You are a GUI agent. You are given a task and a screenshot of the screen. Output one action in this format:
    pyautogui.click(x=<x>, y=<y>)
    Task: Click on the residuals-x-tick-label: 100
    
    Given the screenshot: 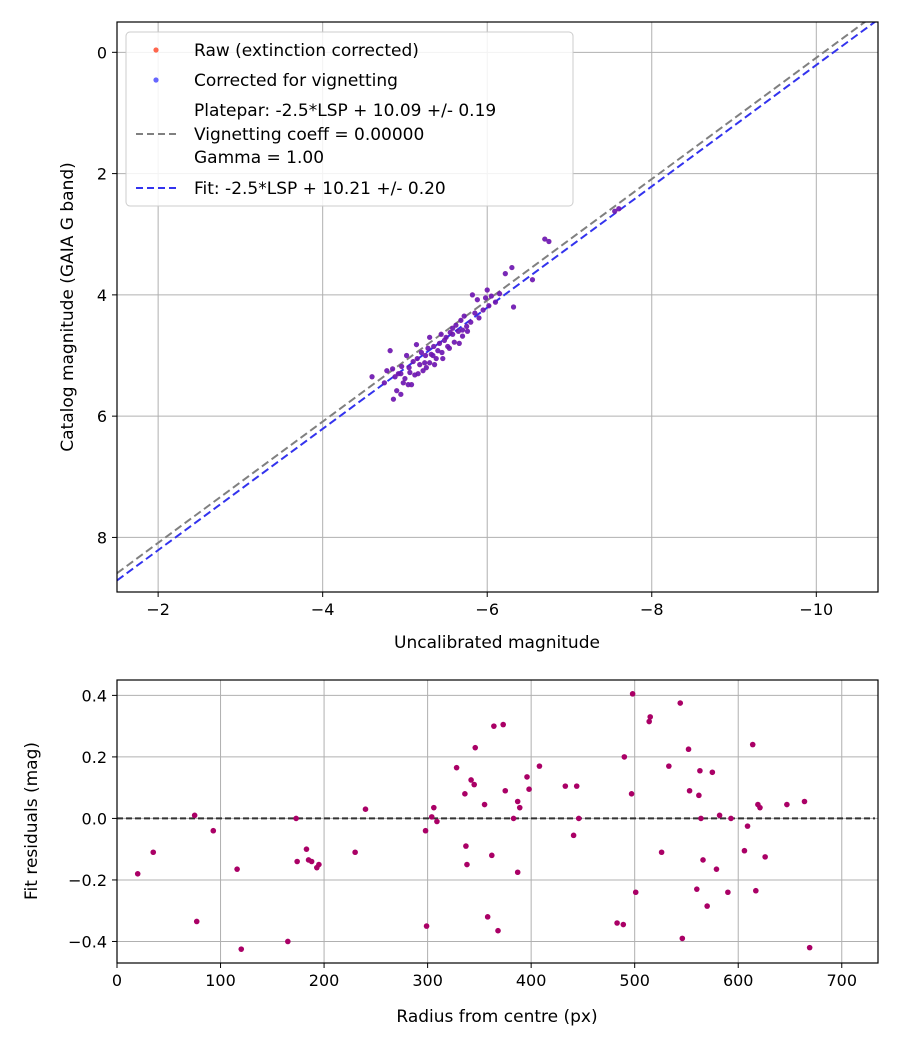 What is the action you would take?
    pyautogui.click(x=220, y=980)
    